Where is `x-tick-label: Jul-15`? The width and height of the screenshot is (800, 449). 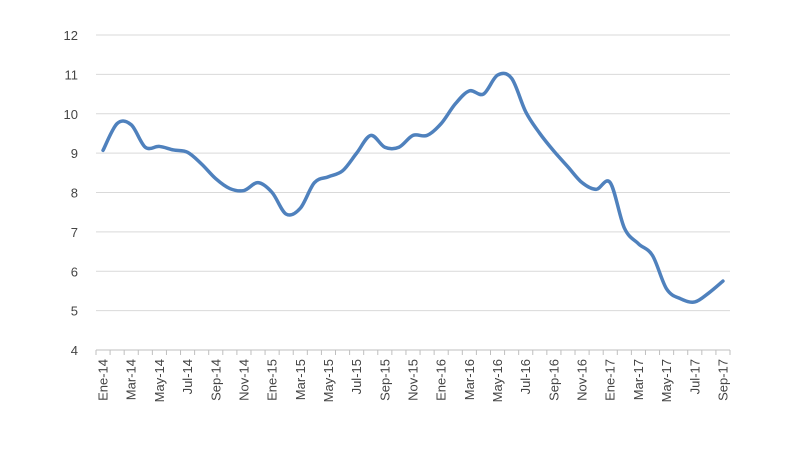 x-tick-label: Jul-15 is located at coordinates (356, 376).